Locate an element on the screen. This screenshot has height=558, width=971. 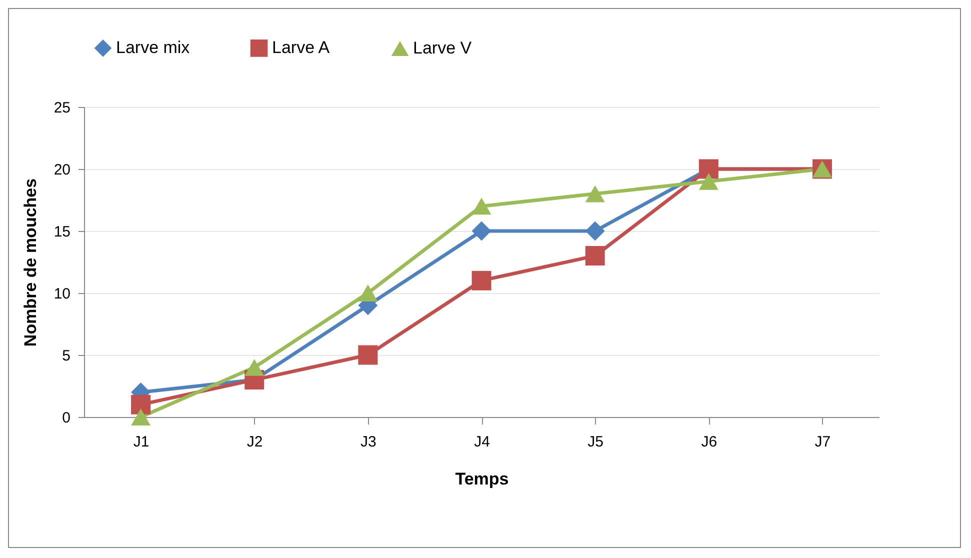
x-tick-label: J1 is located at coordinates (141, 442).